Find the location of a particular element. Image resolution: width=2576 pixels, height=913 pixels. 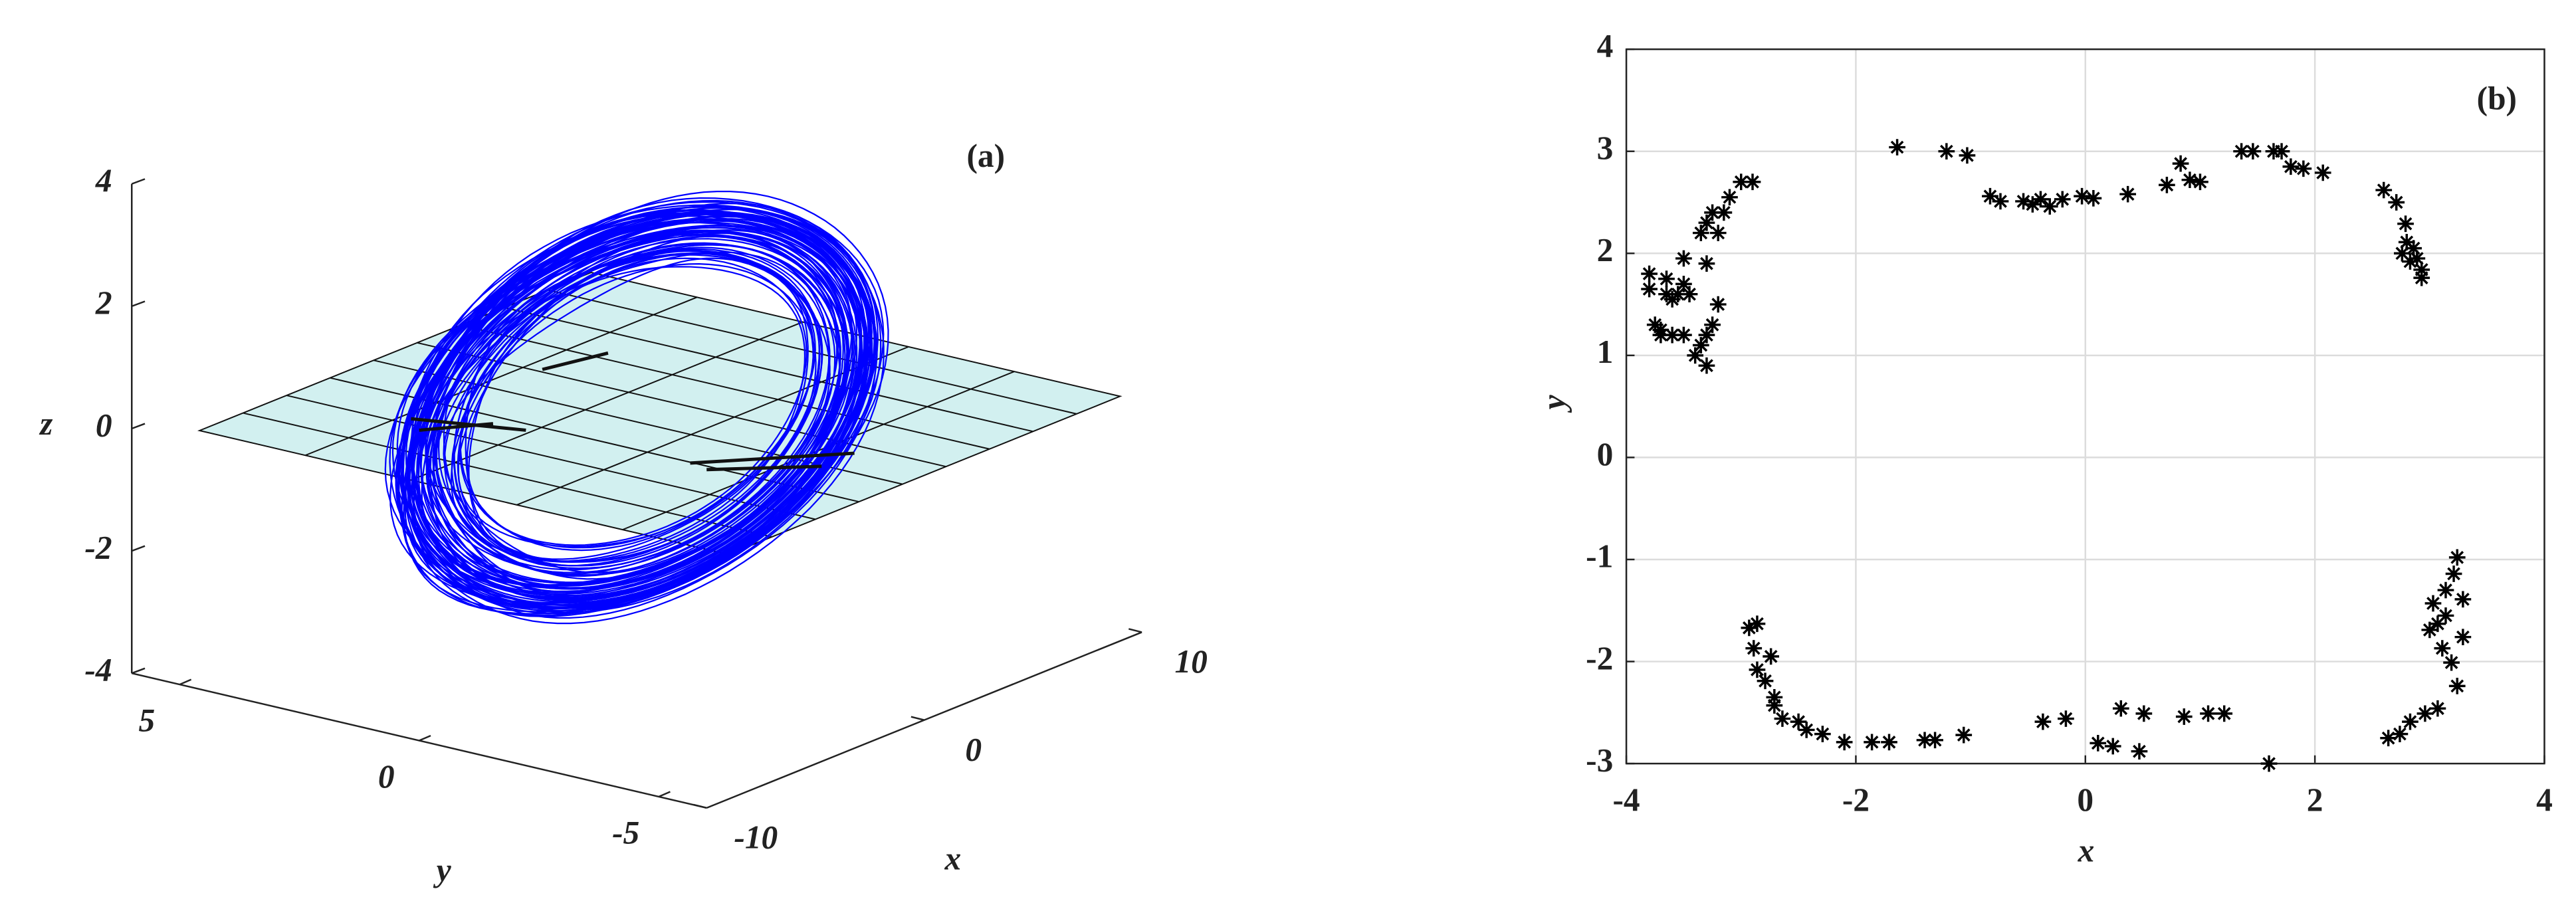

z-tick-label: -2 is located at coordinates (98, 547).